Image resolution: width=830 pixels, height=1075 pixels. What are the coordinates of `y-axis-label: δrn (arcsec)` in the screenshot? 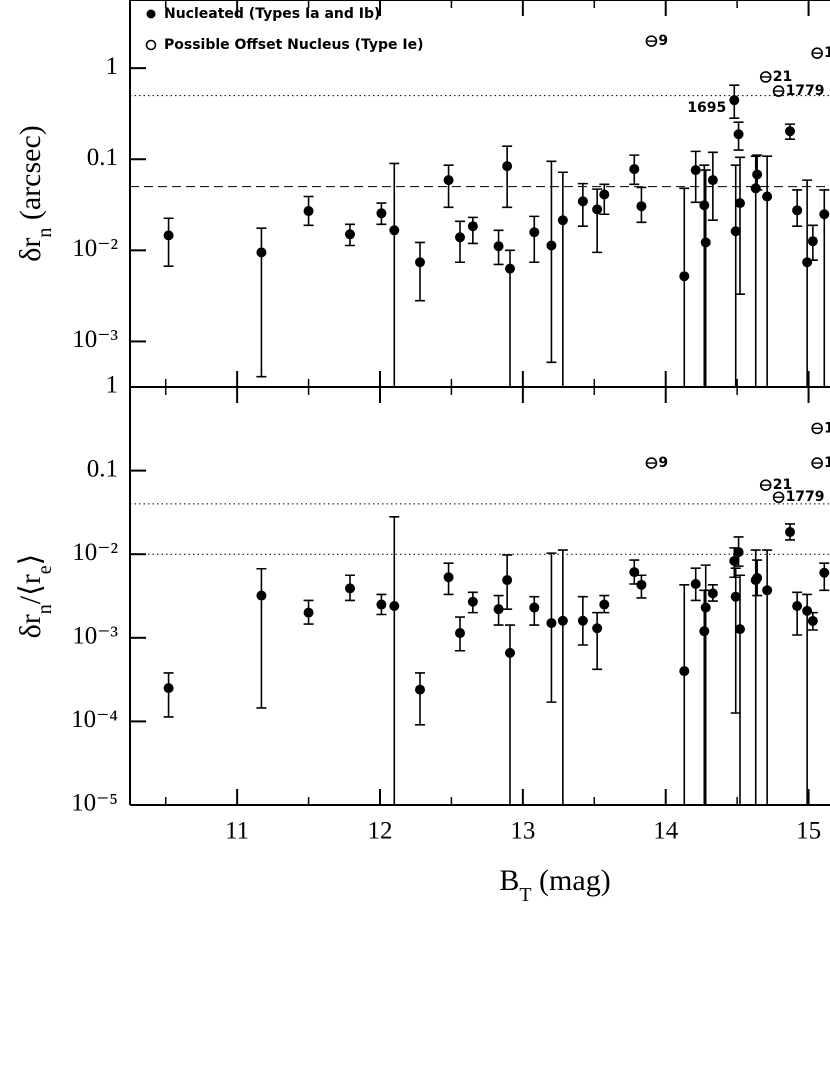 It's located at (35, 193).